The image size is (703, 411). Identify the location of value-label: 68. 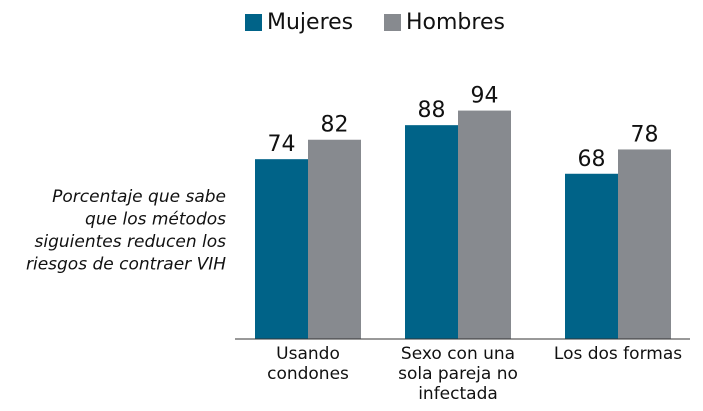
(592, 159).